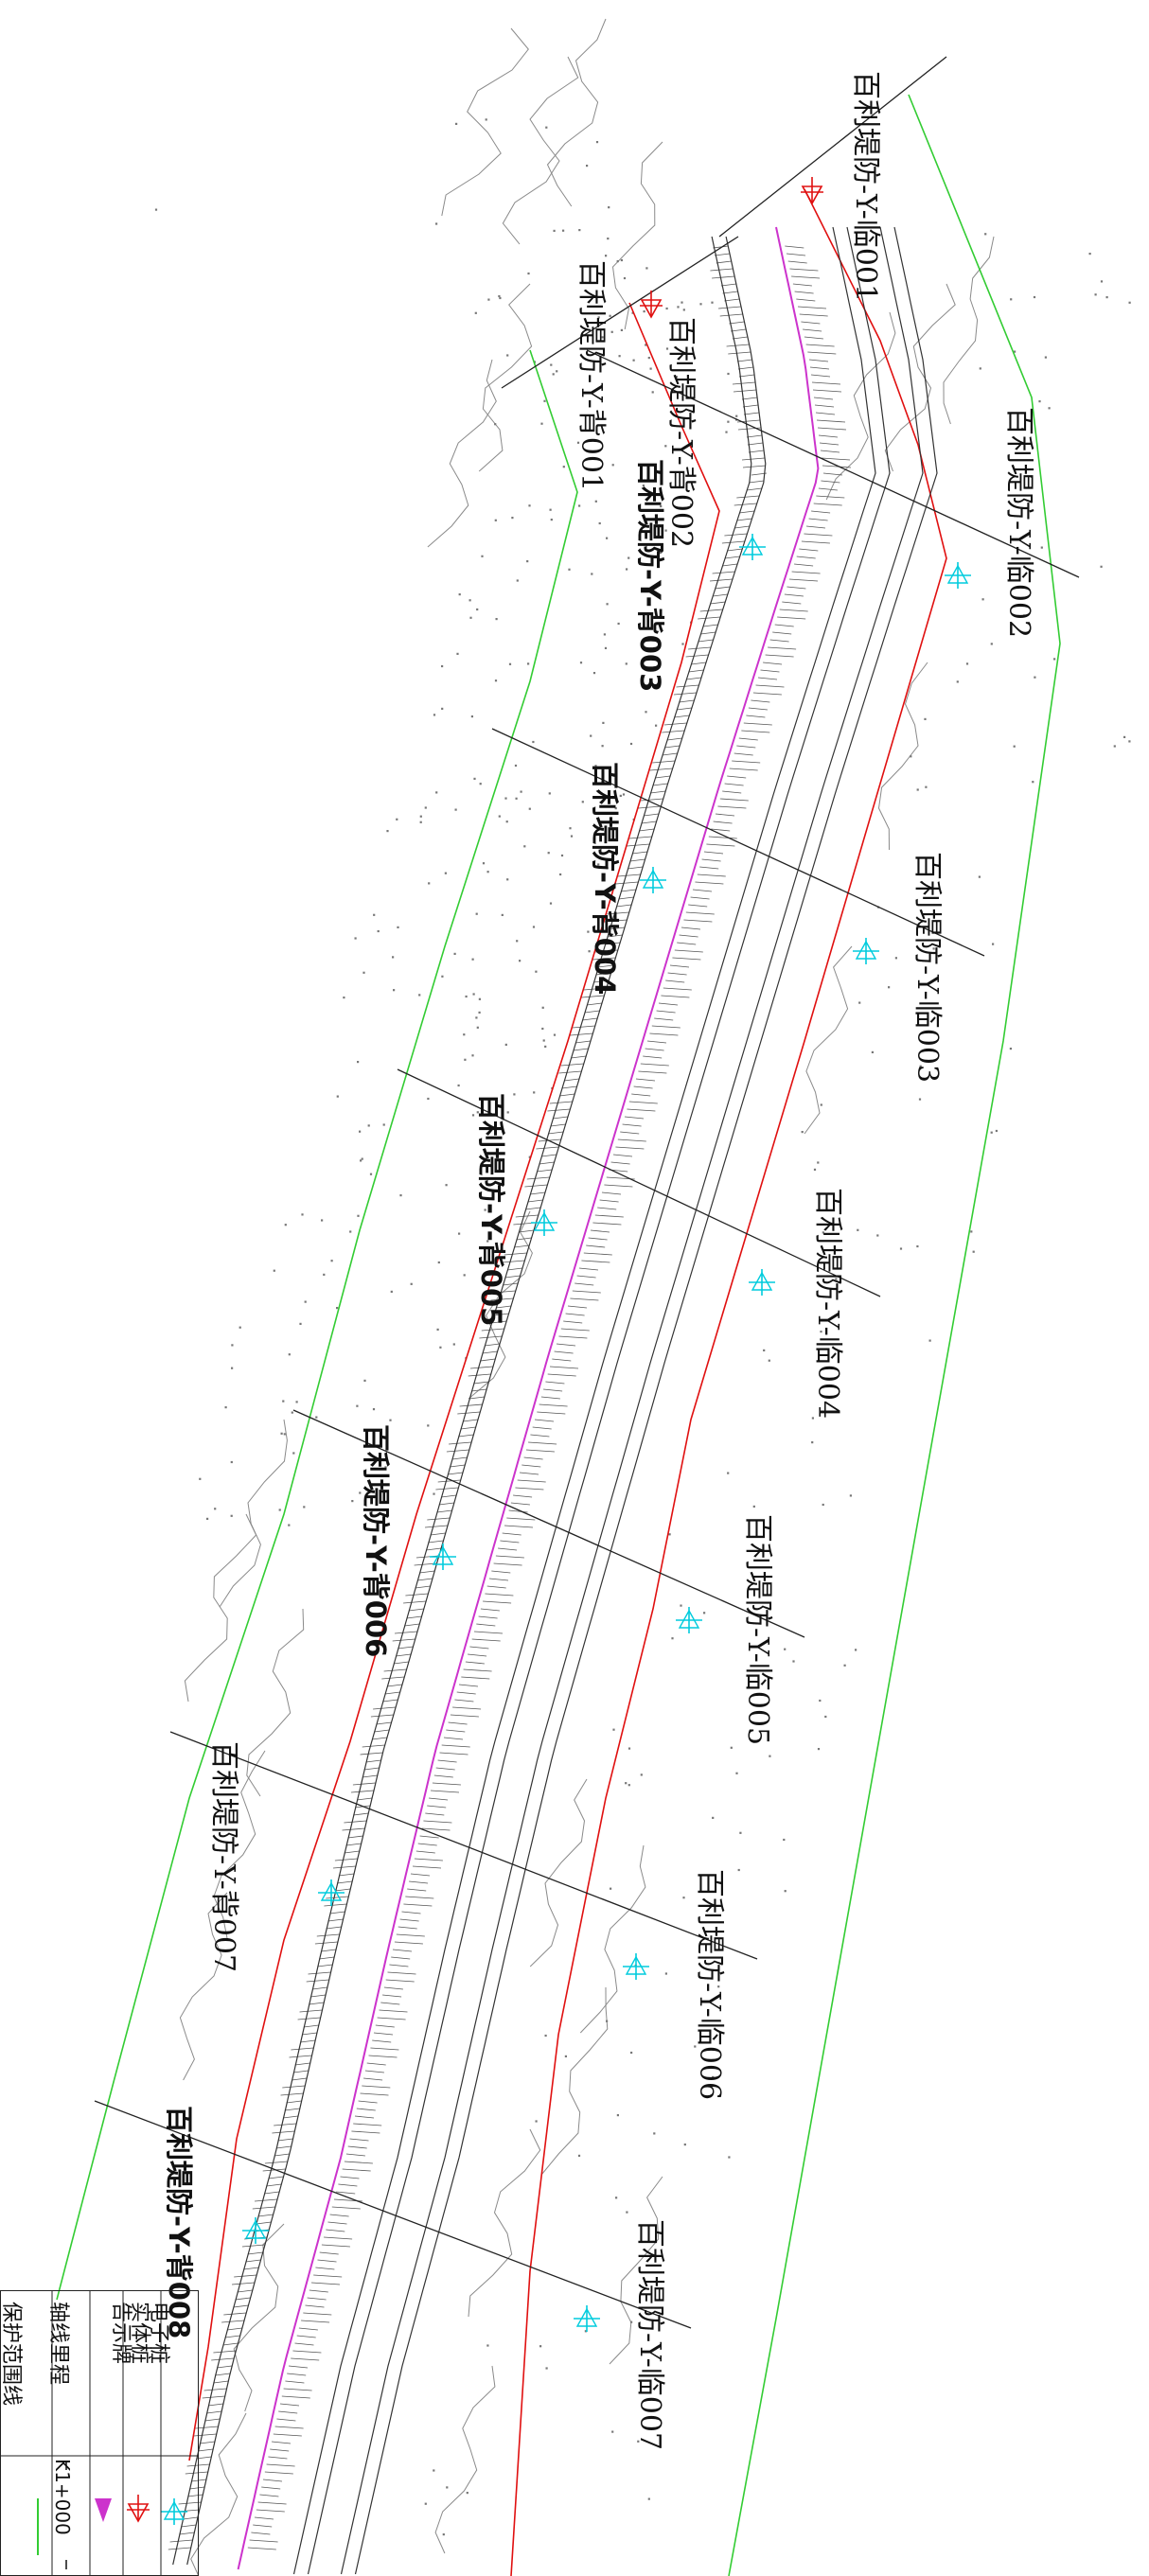  Describe the element at coordinates (591, 376) in the screenshot. I see `back-section-label: 百利堤防-Y-背001` at that location.